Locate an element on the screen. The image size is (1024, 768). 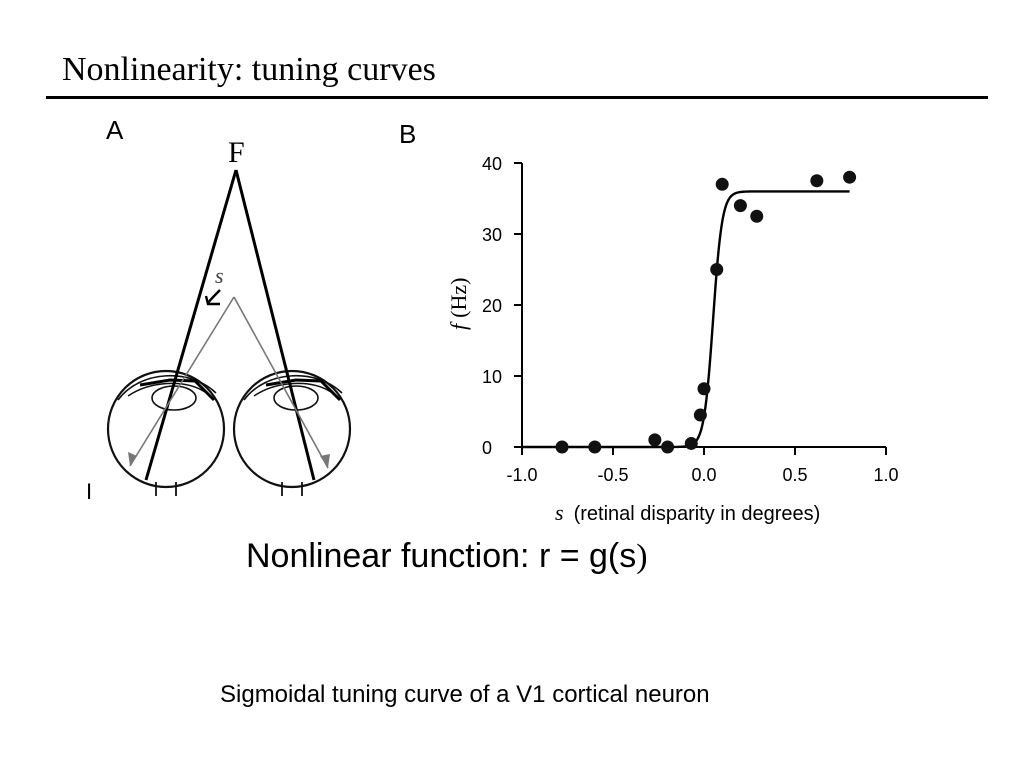
stray-mark: I is located at coordinates (89, 491).